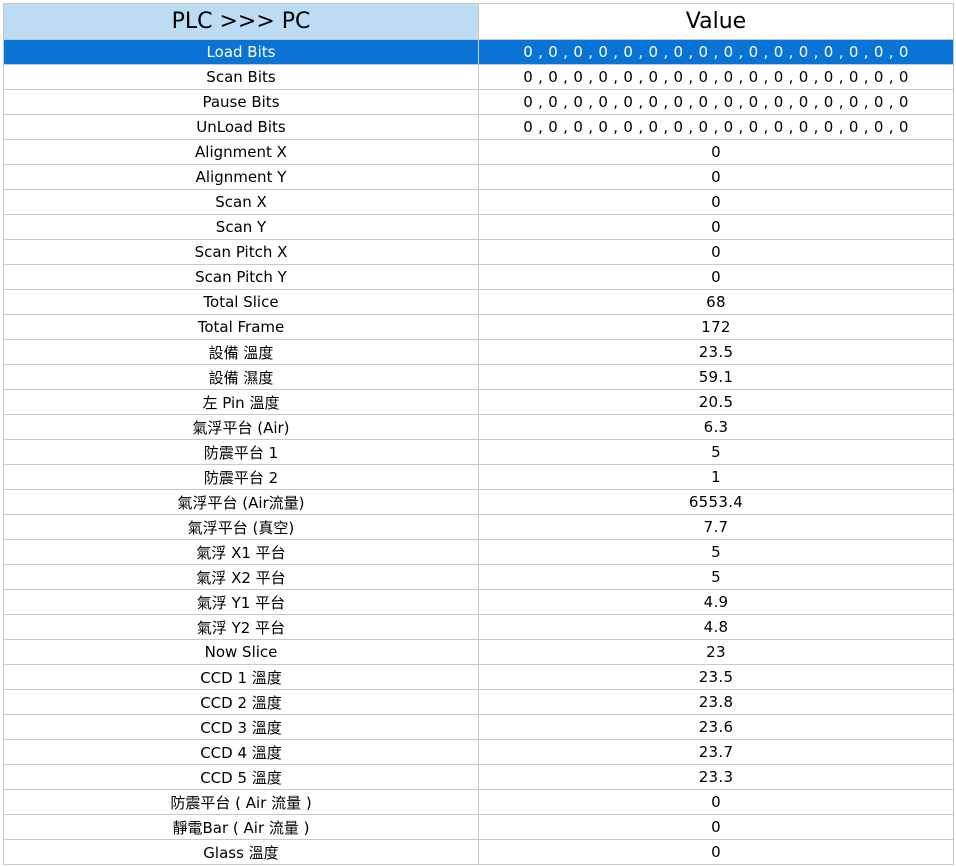 Image resolution: width=956 pixels, height=866 pixels. I want to click on table-row: 氣浮 X1 平台 5, so click(478, 552).